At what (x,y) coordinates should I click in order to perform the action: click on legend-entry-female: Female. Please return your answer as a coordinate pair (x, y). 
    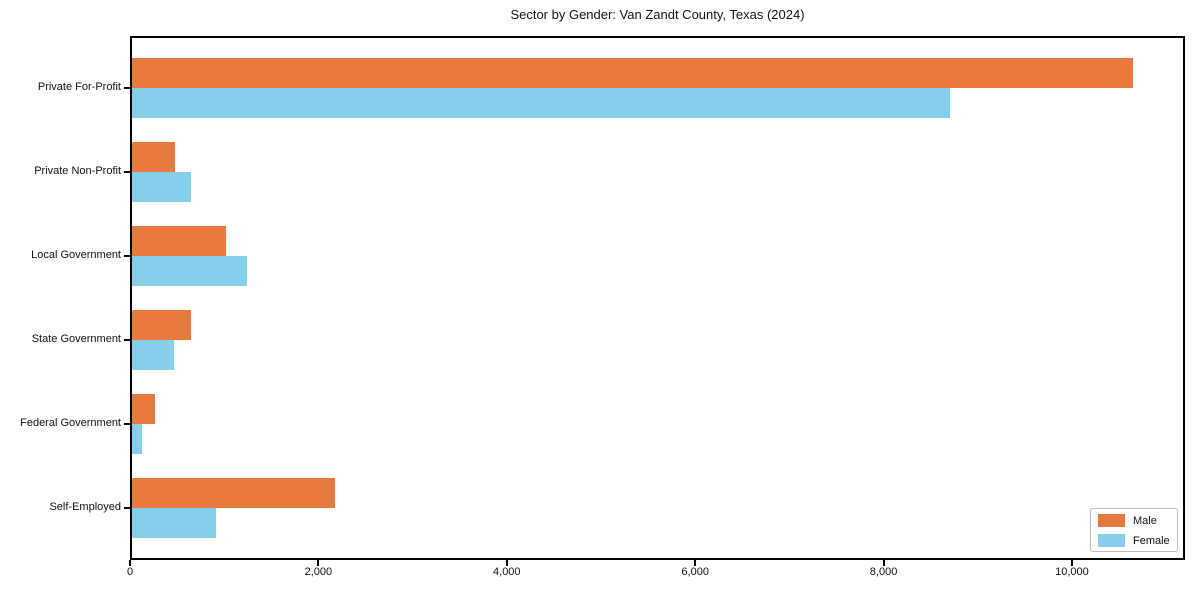
    Looking at the image, I should click on (1134, 540).